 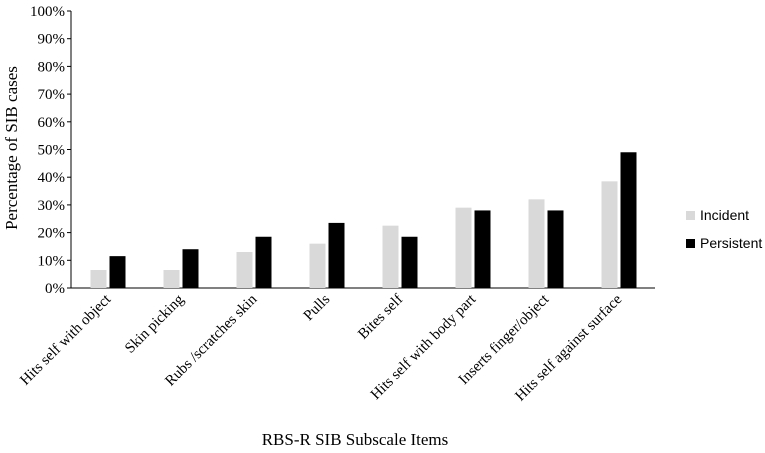 I want to click on x-tick-label: Hits self with object, so click(x=66, y=340).